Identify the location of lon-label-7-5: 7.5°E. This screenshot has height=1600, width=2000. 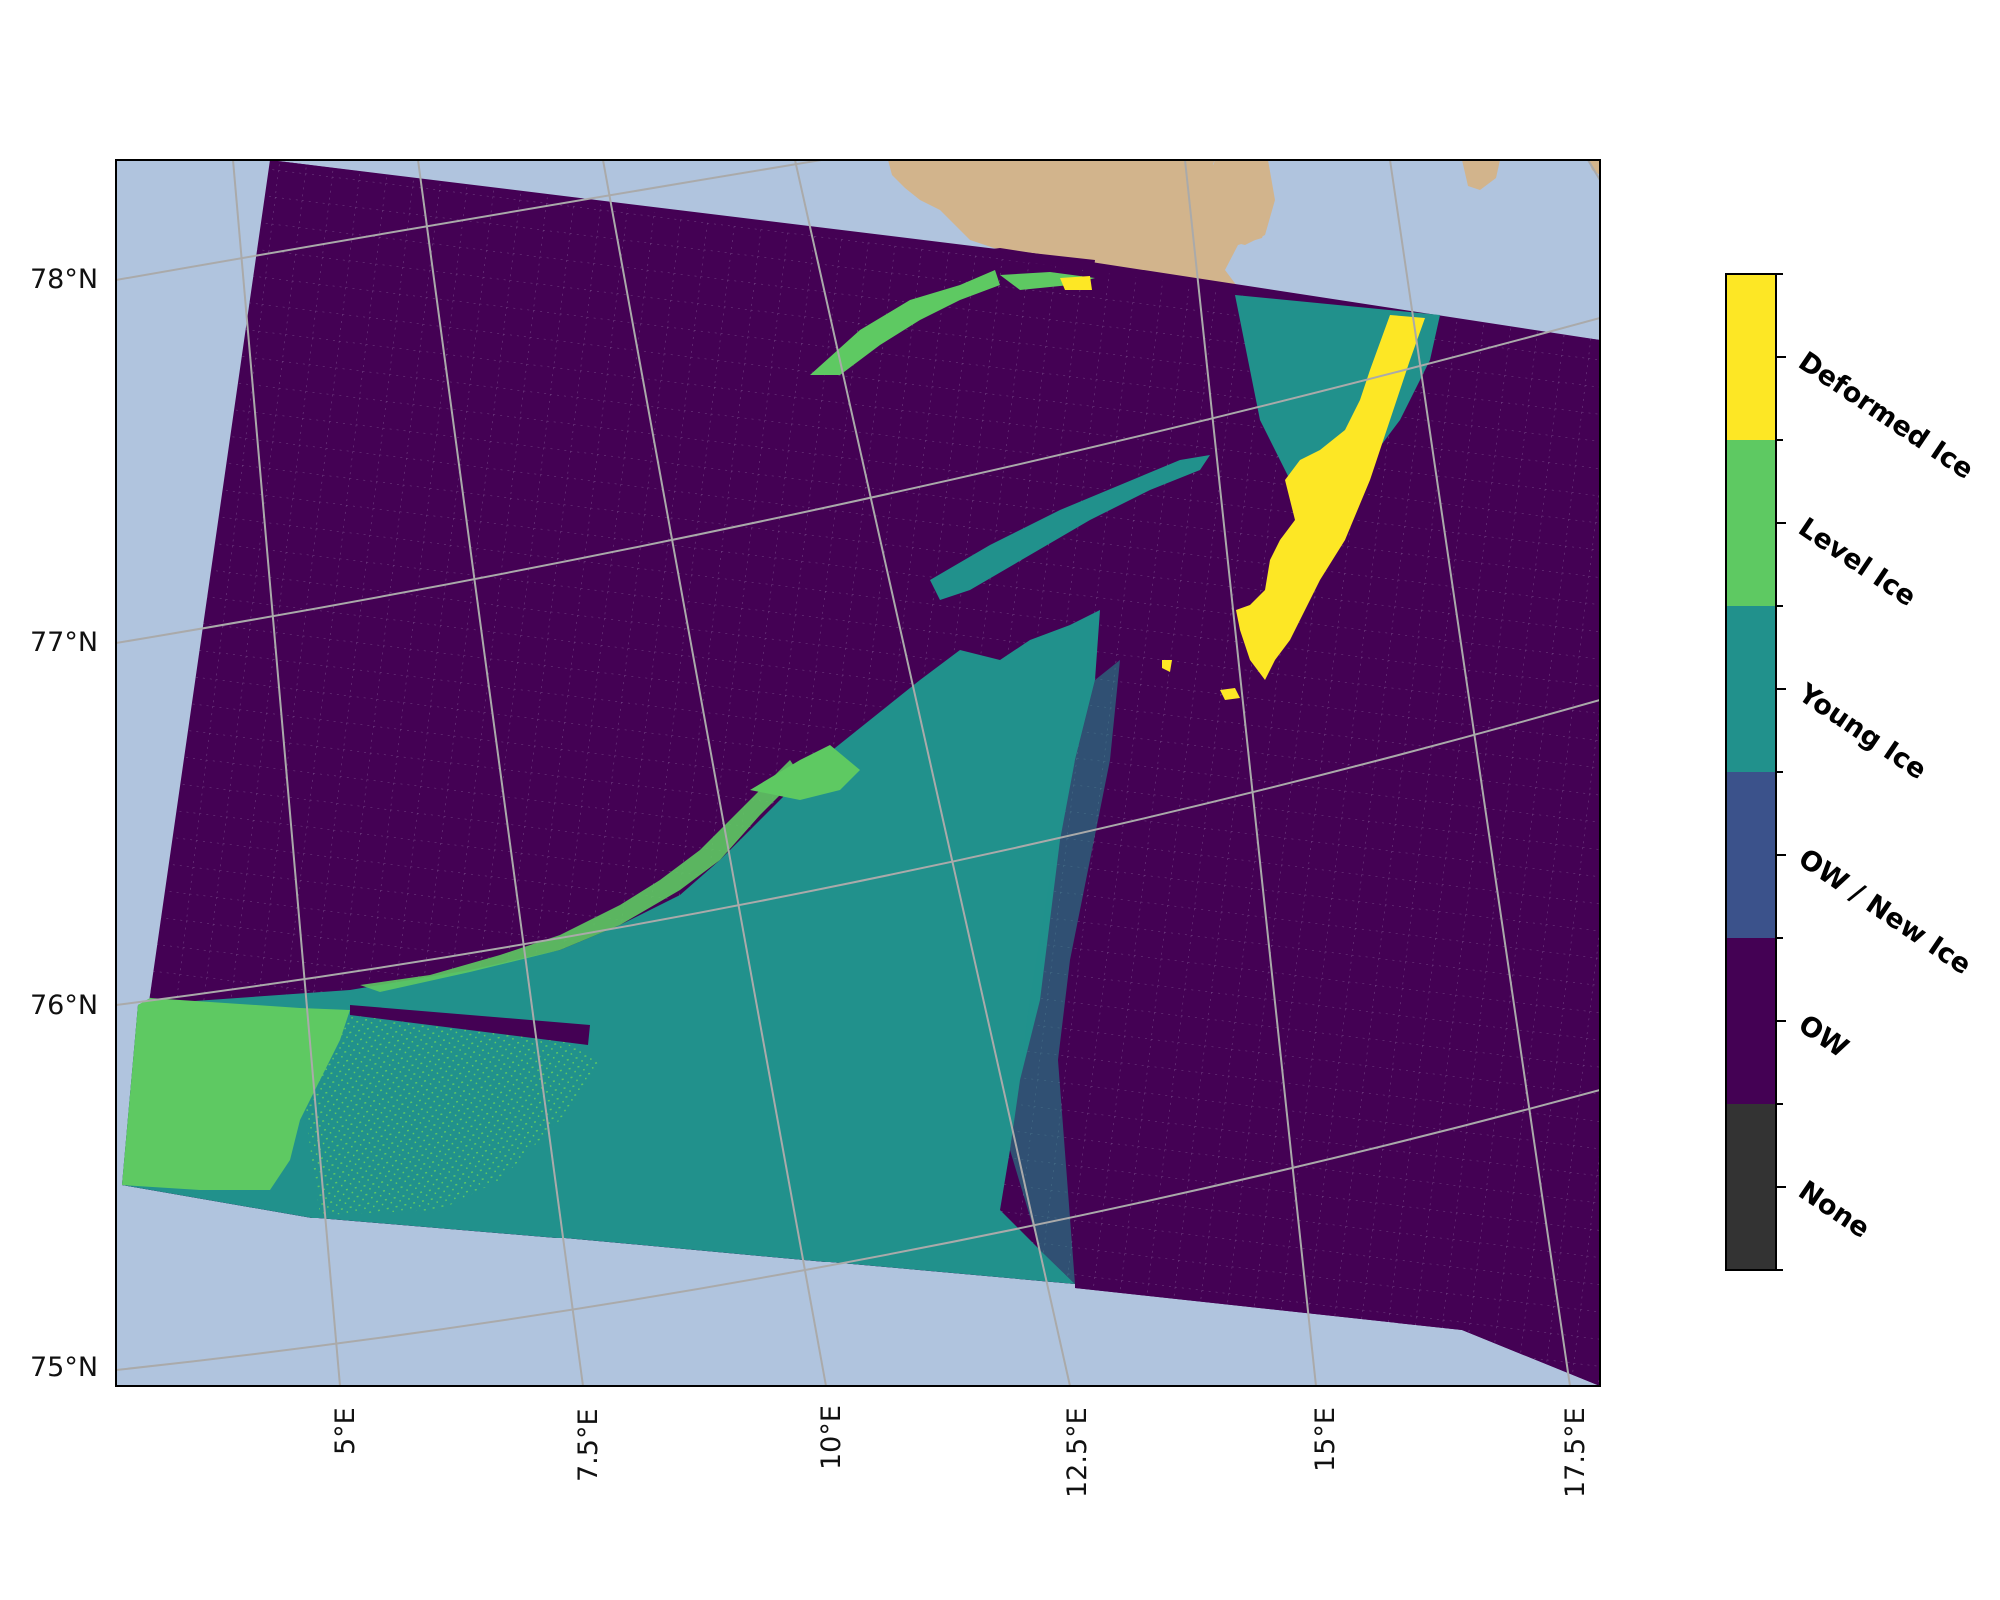
(588, 1445).